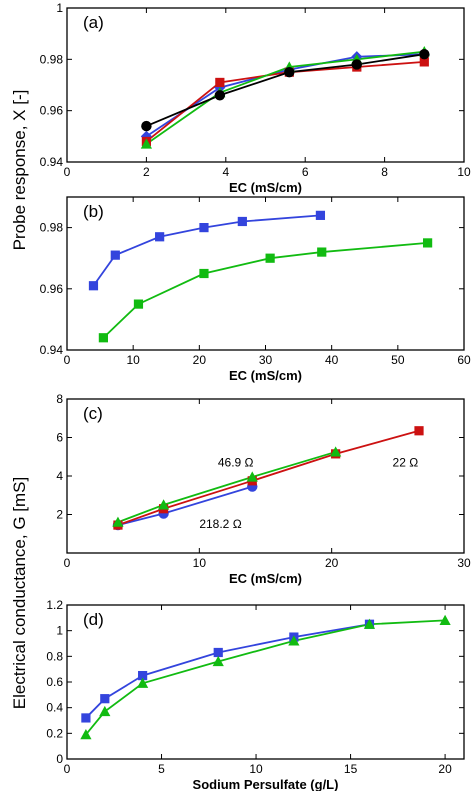  What do you see at coordinates (406, 462) in the screenshot?
I see `resistance-annotation: 22 Ω` at bounding box center [406, 462].